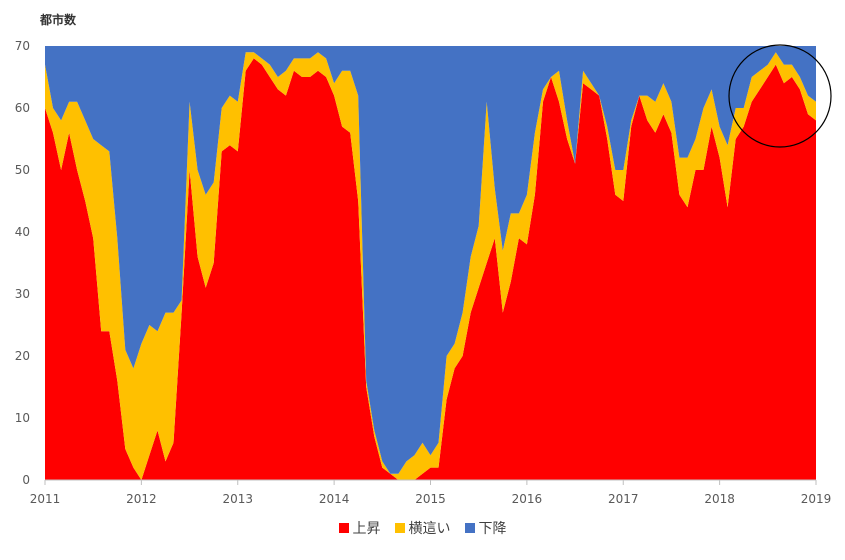 This screenshot has height=560, width=845. I want to click on x-axis-ticks: 2011 2012 2013 2014 2015 2016 2017 2018 2019, so click(431, 493).